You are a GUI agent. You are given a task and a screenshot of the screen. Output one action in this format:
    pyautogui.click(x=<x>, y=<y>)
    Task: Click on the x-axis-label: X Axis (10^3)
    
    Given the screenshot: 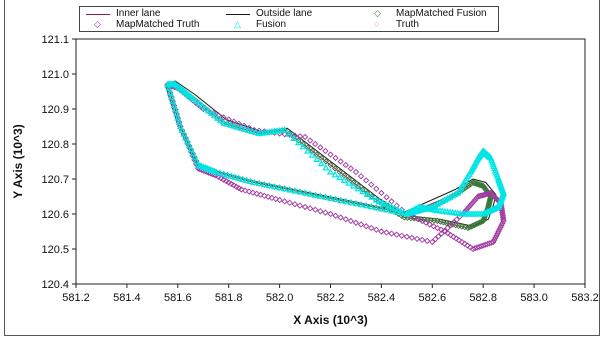 What is the action you would take?
    pyautogui.click(x=330, y=320)
    